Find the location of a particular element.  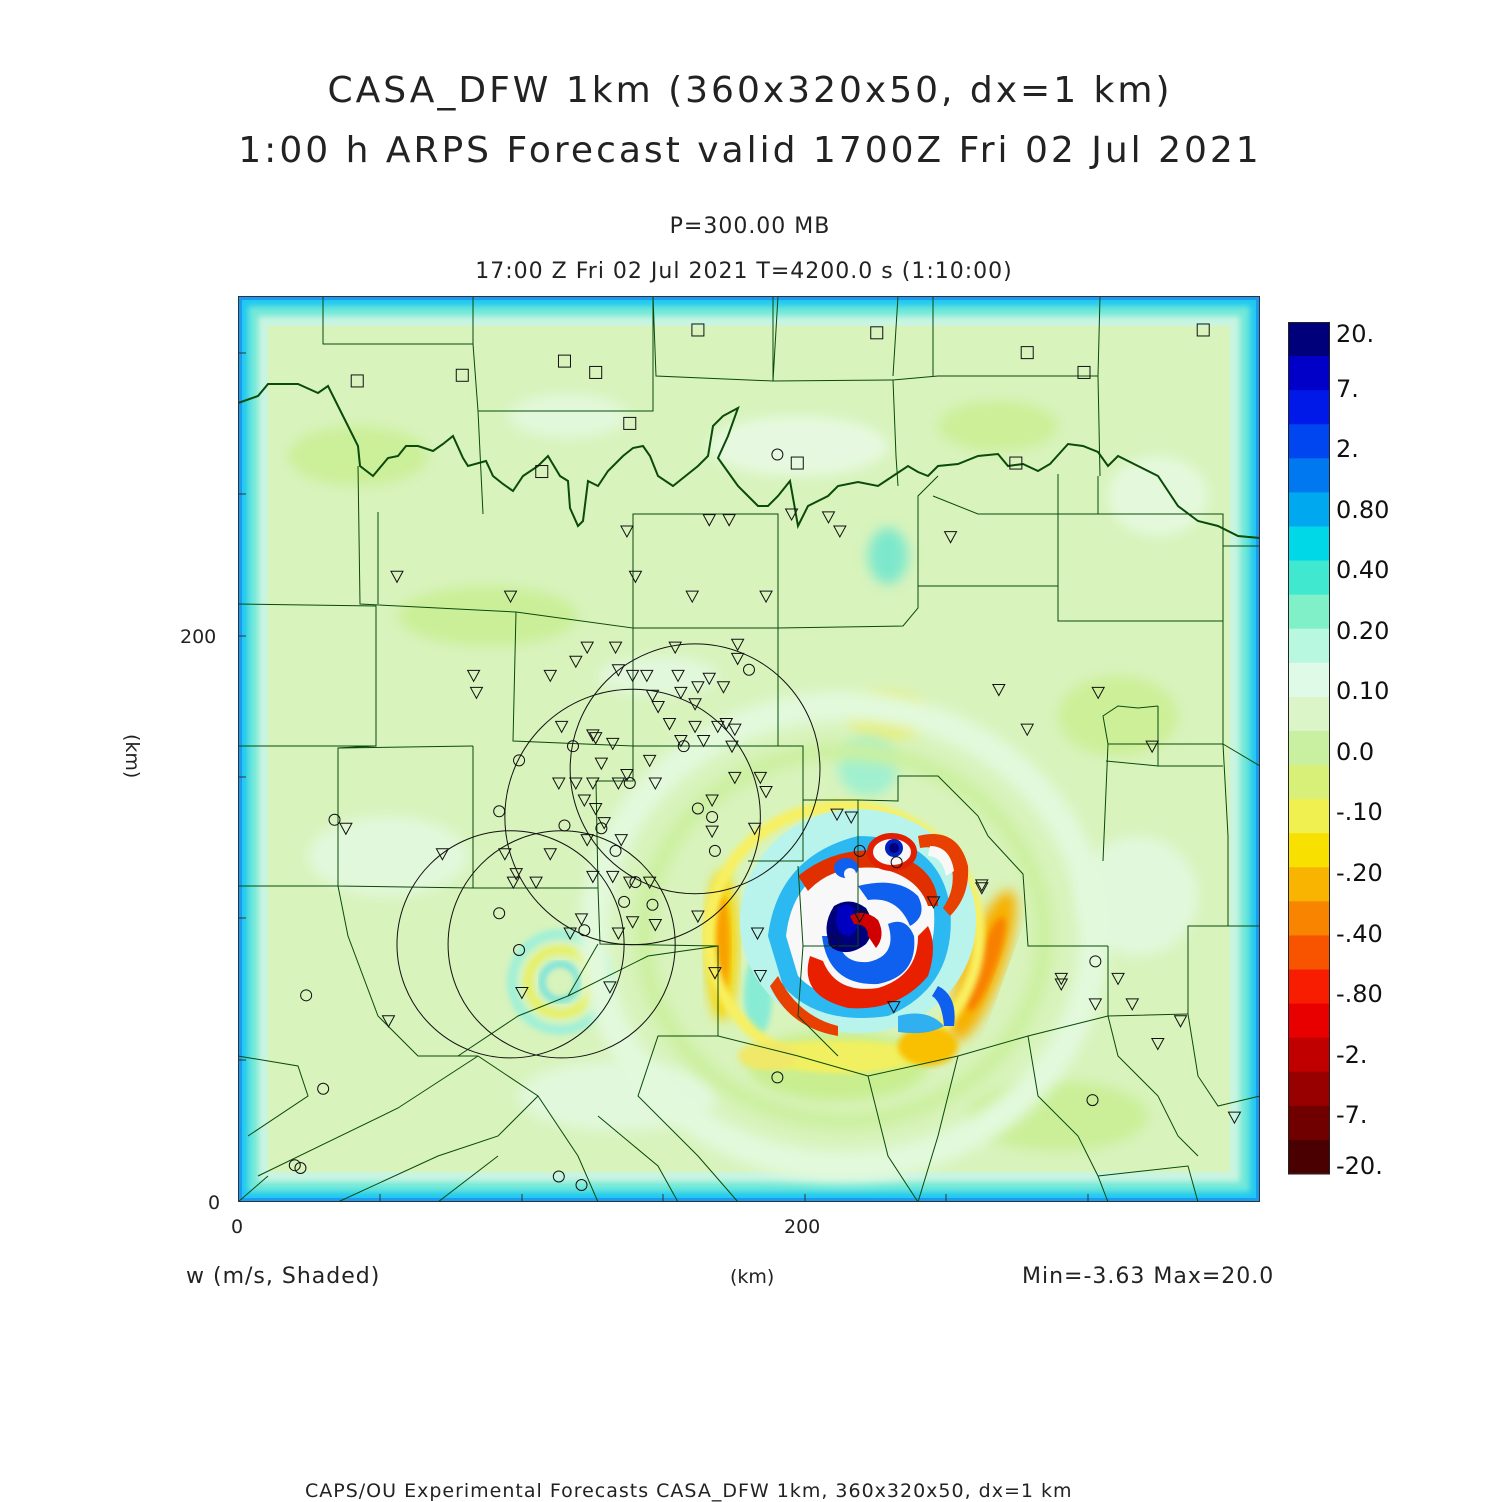

field-label: w (m/s, Shaded) is located at coordinates (283, 1276).